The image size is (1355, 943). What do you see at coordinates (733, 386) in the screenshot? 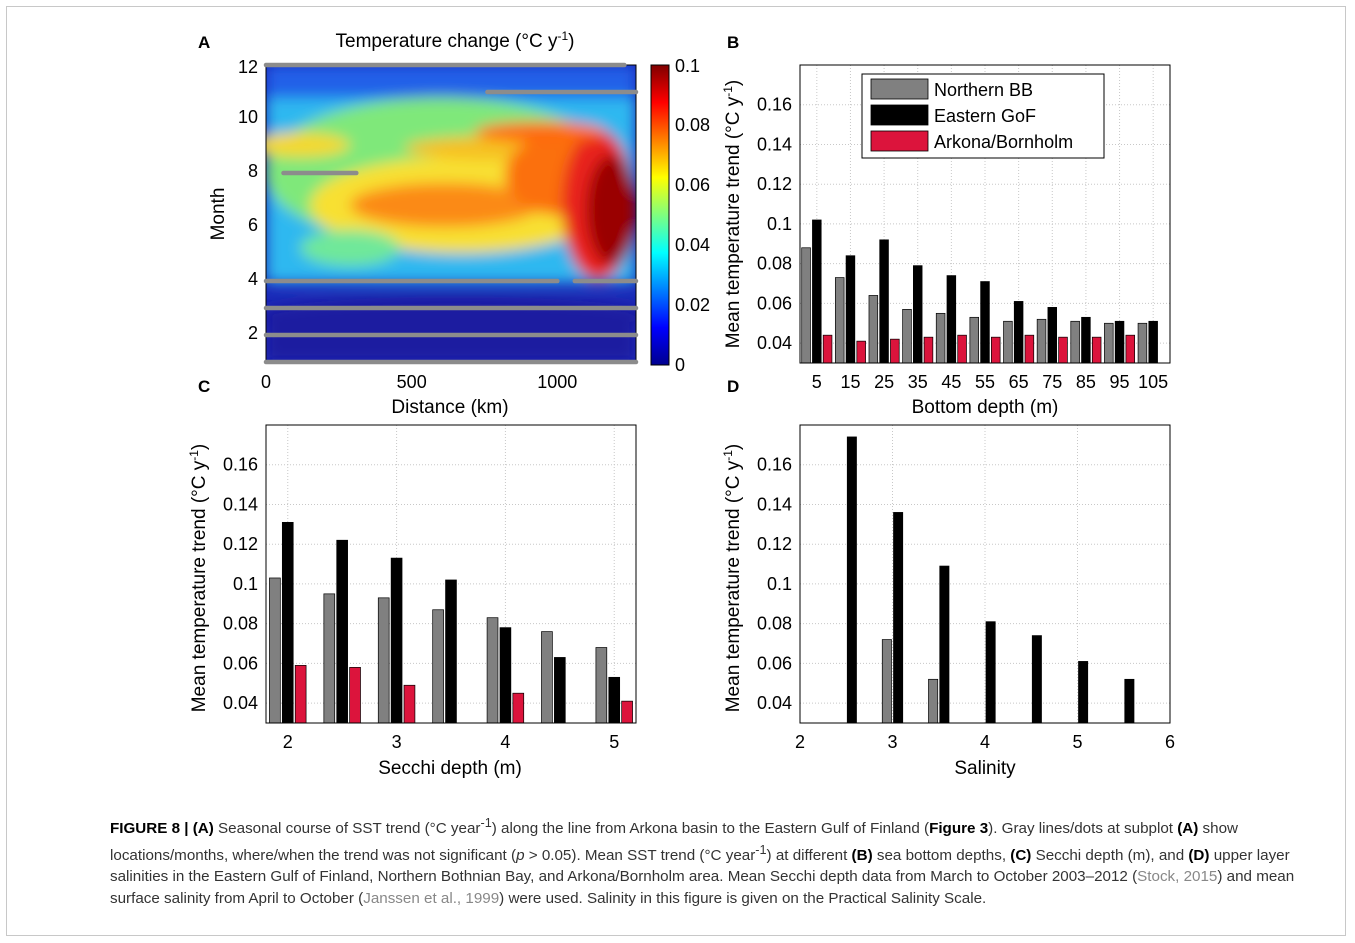
I see `panel-d-letter: D` at bounding box center [733, 386].